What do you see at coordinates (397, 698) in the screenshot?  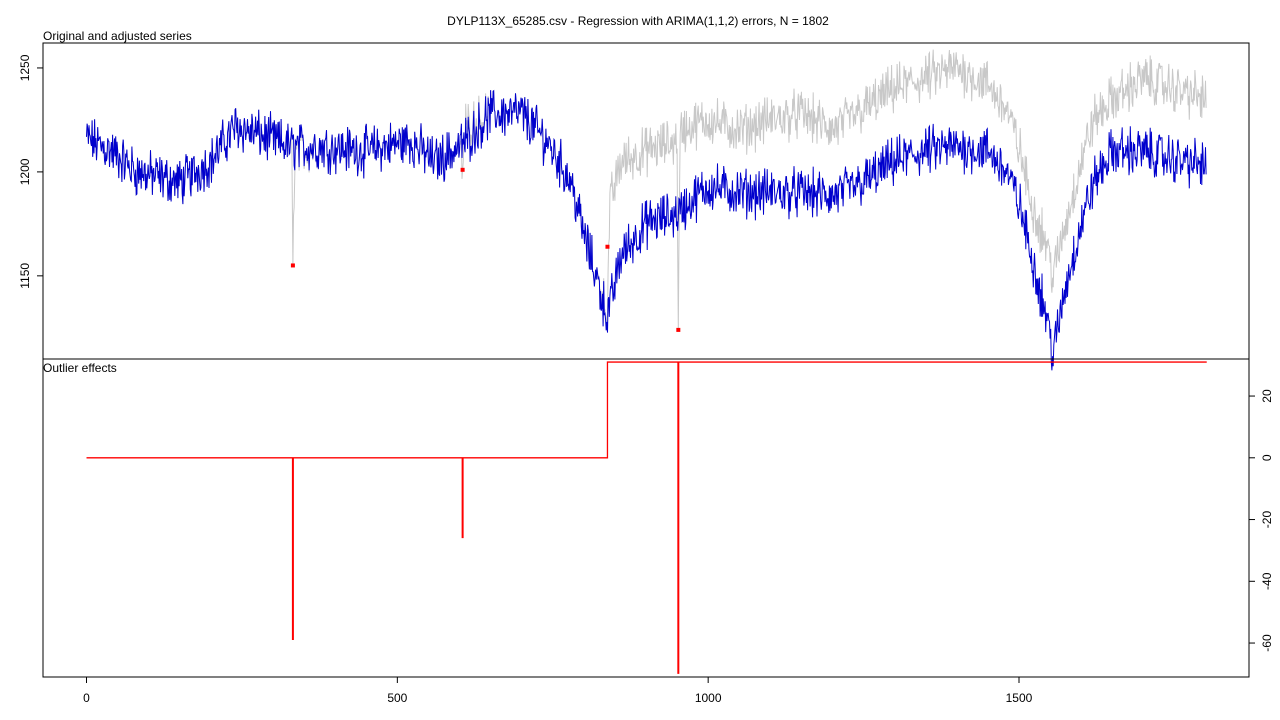 I see `x-tick-label: 500` at bounding box center [397, 698].